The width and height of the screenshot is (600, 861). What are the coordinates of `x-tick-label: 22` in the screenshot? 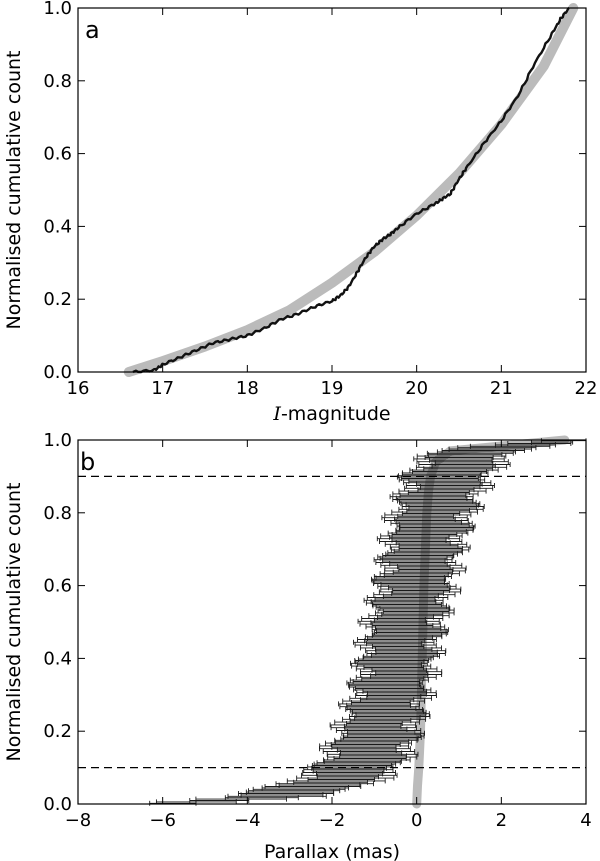 It's located at (586, 388).